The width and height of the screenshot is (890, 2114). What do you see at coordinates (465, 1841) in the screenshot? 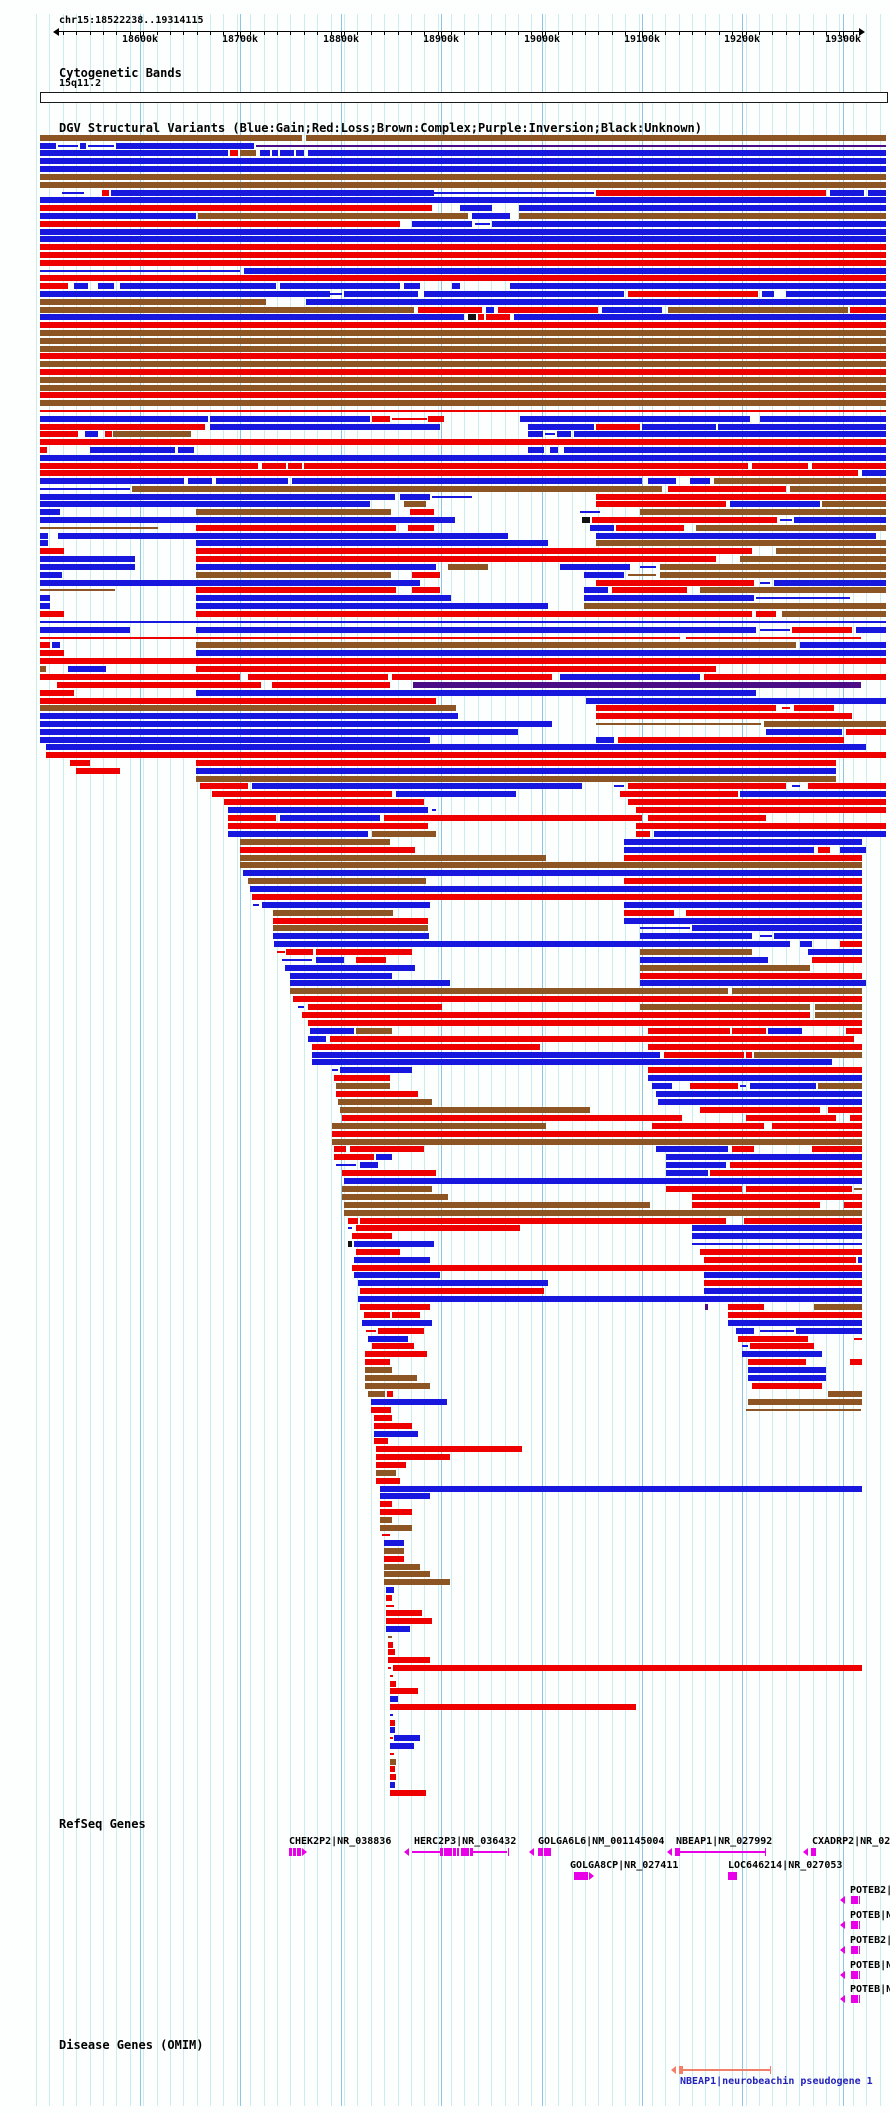
I see `gene-label: HERC2P3|NR_036432` at bounding box center [465, 1841].